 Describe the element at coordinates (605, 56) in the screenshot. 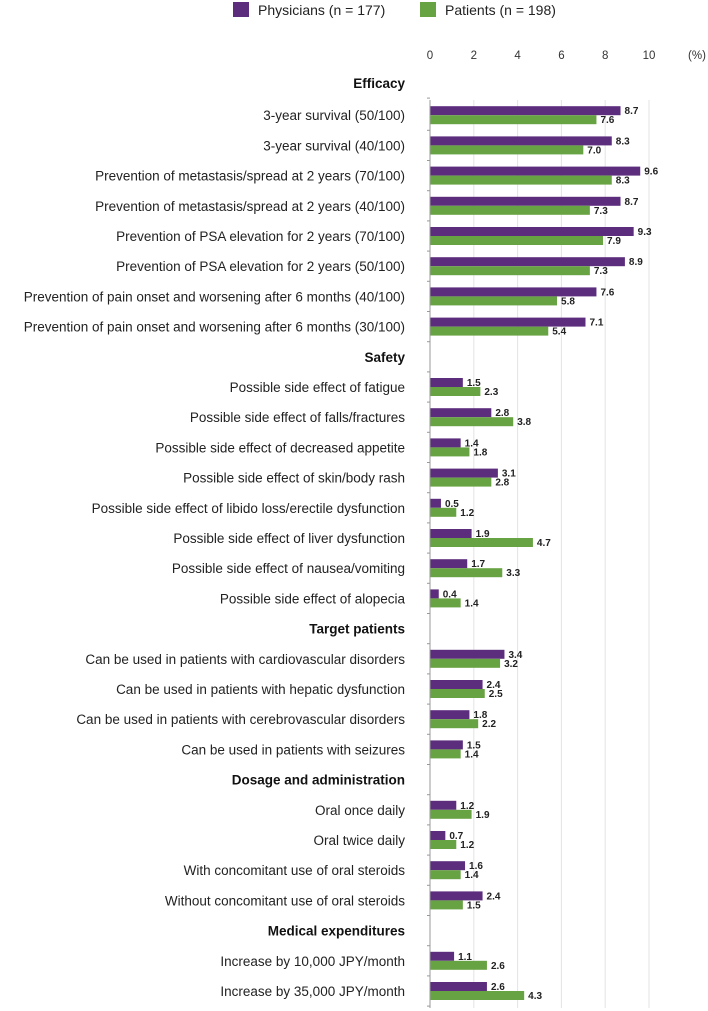

I see `x-tick-label: 8` at that location.